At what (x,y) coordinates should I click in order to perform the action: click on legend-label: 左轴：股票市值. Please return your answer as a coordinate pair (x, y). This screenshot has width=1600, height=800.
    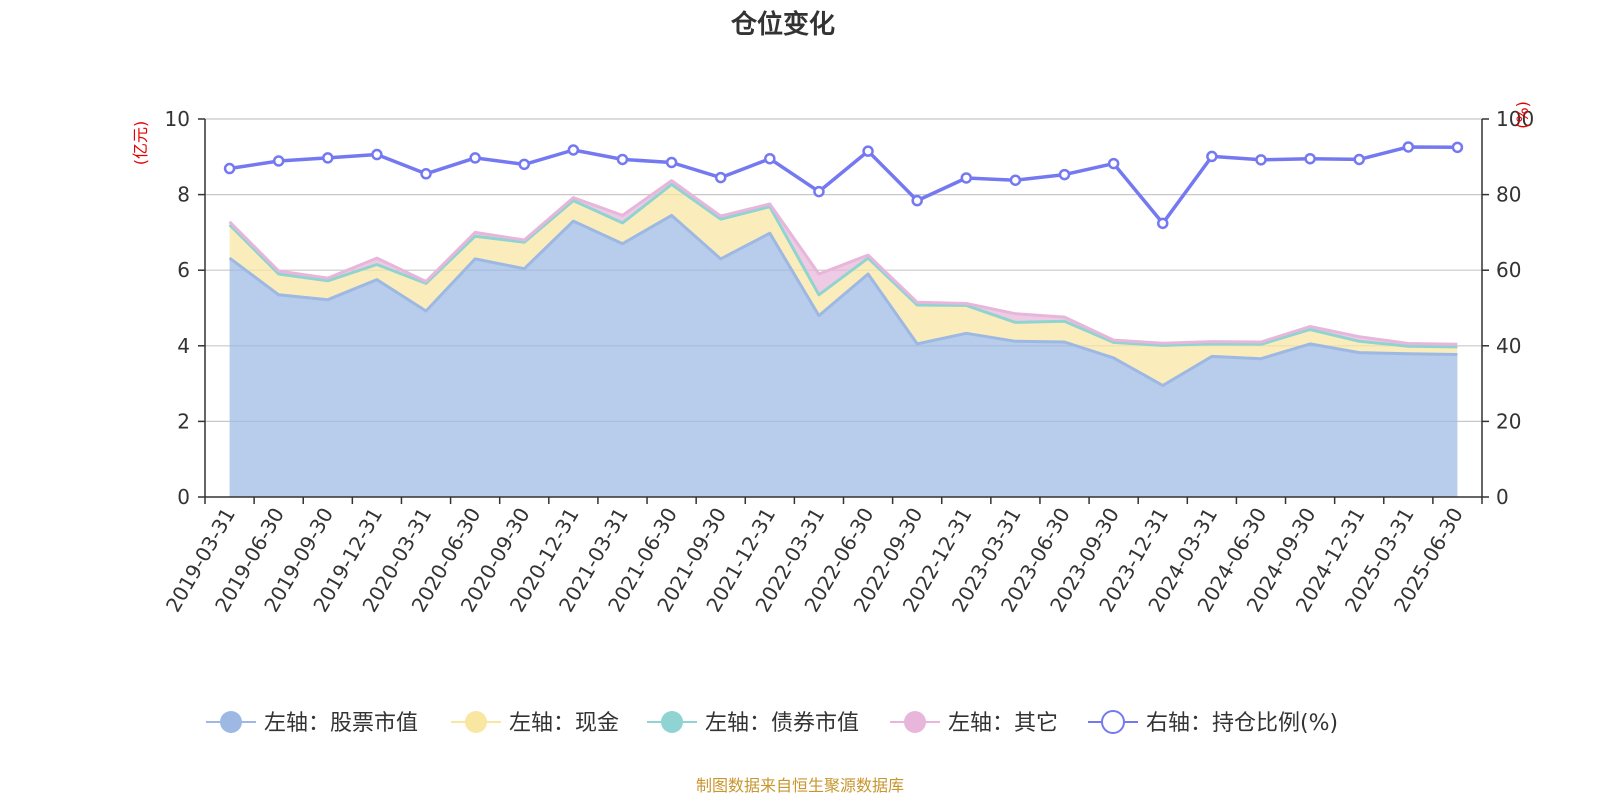
    Looking at the image, I should click on (341, 723).